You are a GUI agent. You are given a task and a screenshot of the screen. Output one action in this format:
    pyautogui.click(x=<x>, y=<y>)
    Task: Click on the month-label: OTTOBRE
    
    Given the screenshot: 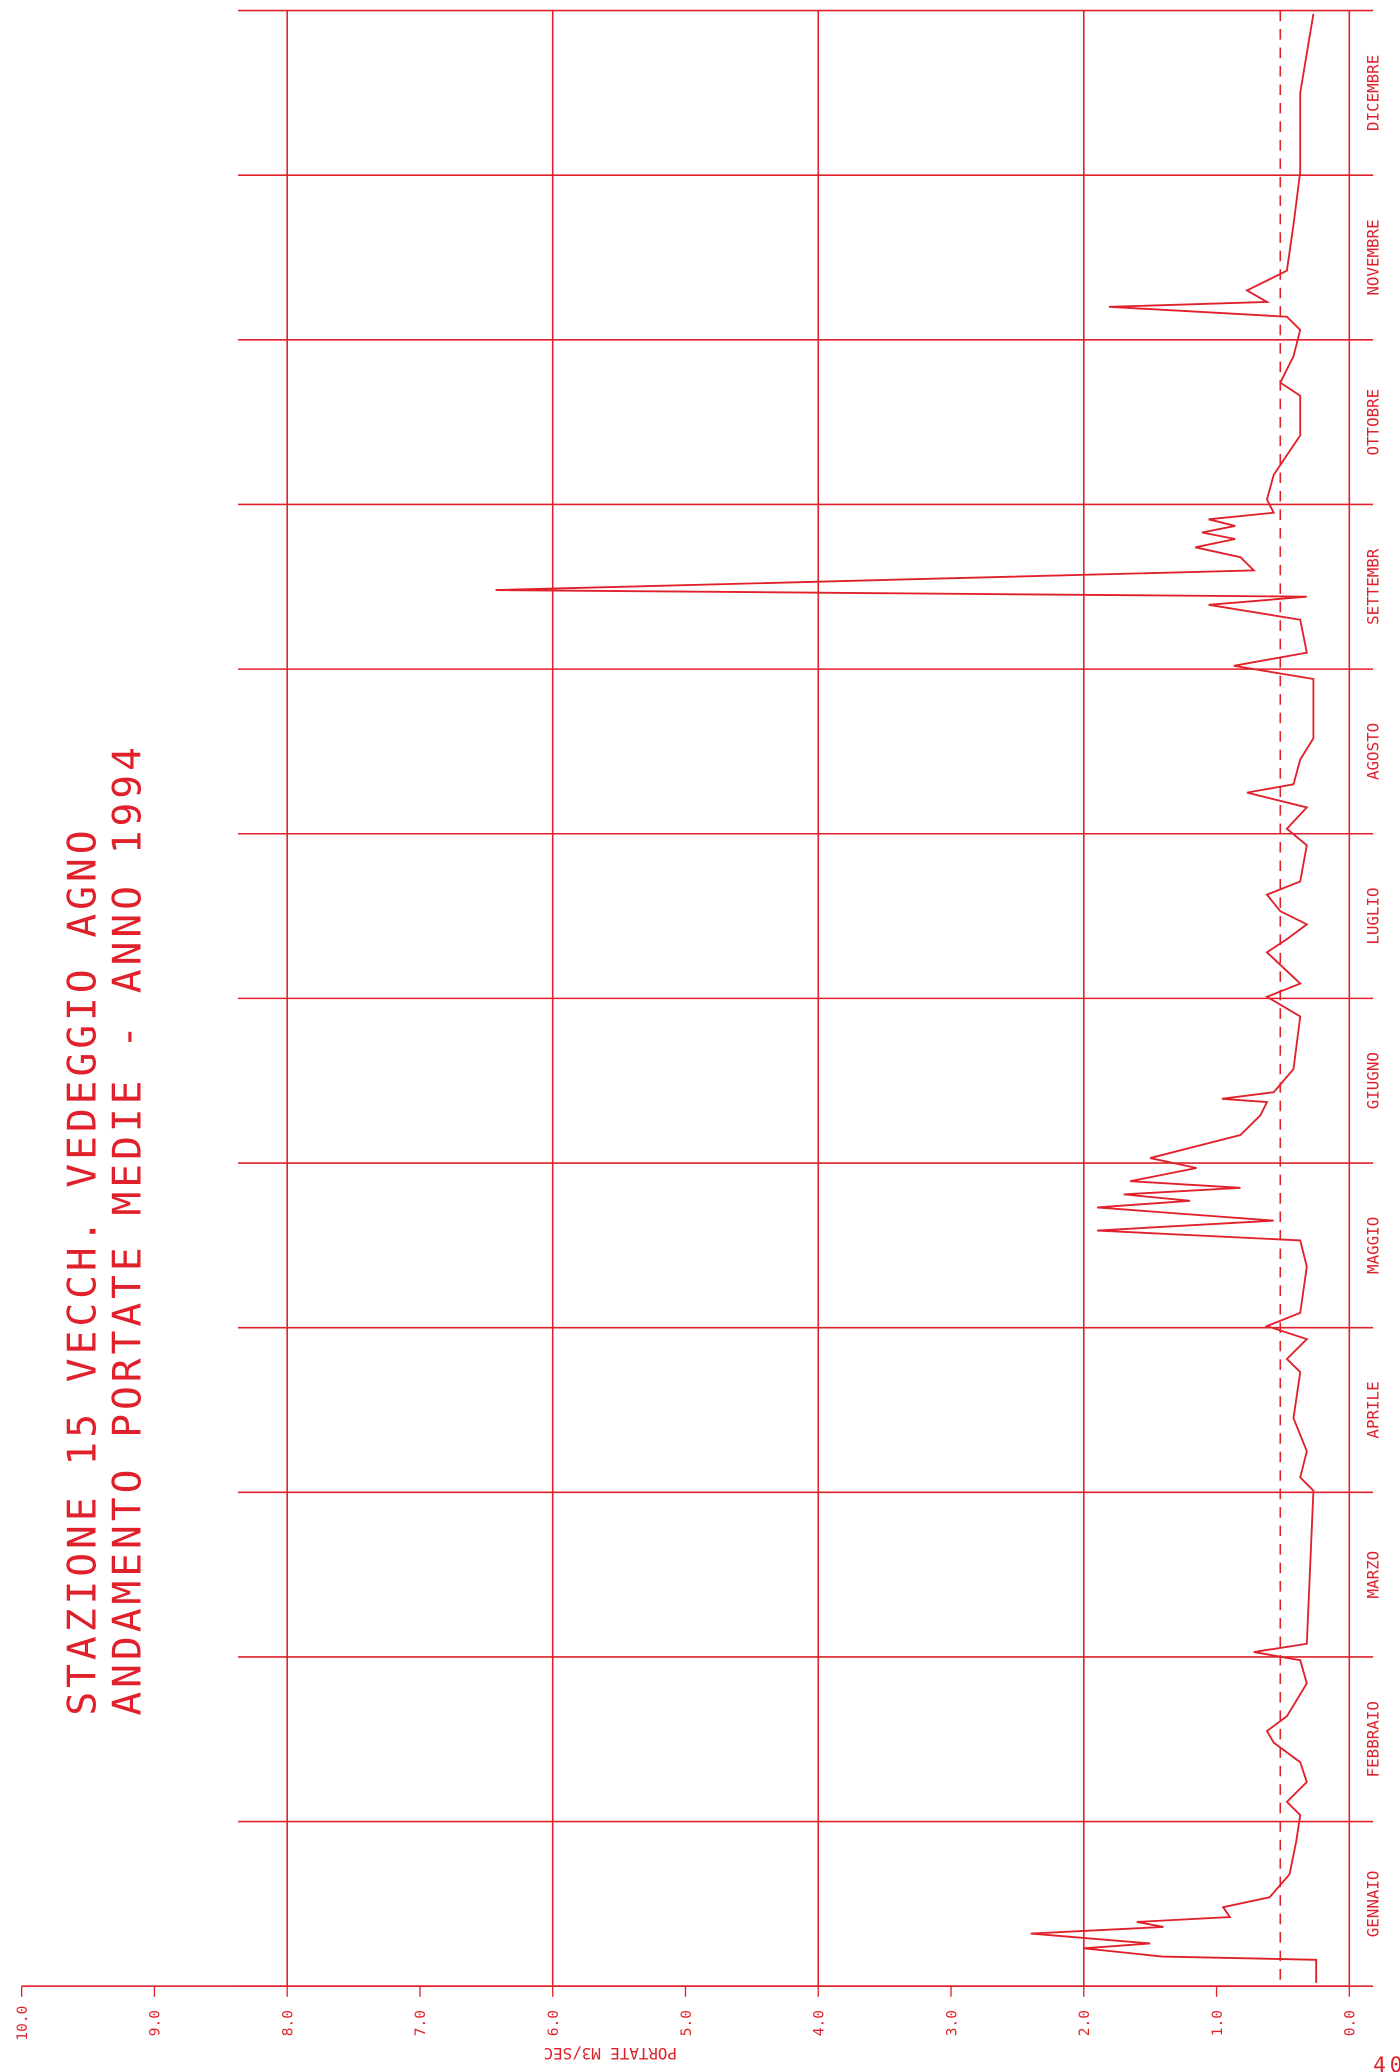 What is the action you would take?
    pyautogui.click(x=1372, y=422)
    